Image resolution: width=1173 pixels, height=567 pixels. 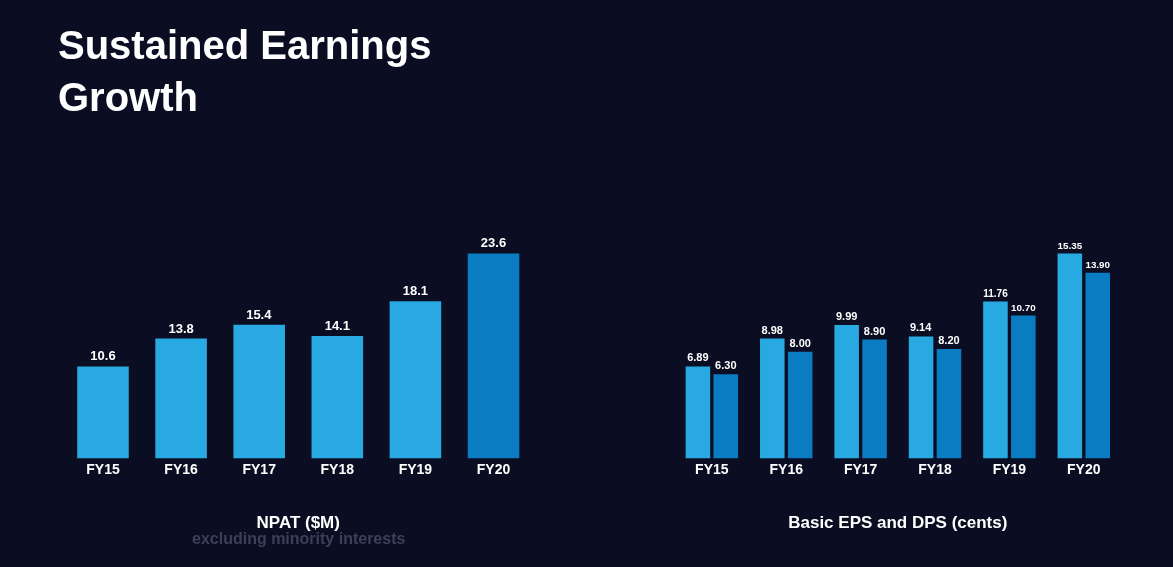 What do you see at coordinates (1024, 307) in the screenshot?
I see `data-label: 10.70` at bounding box center [1024, 307].